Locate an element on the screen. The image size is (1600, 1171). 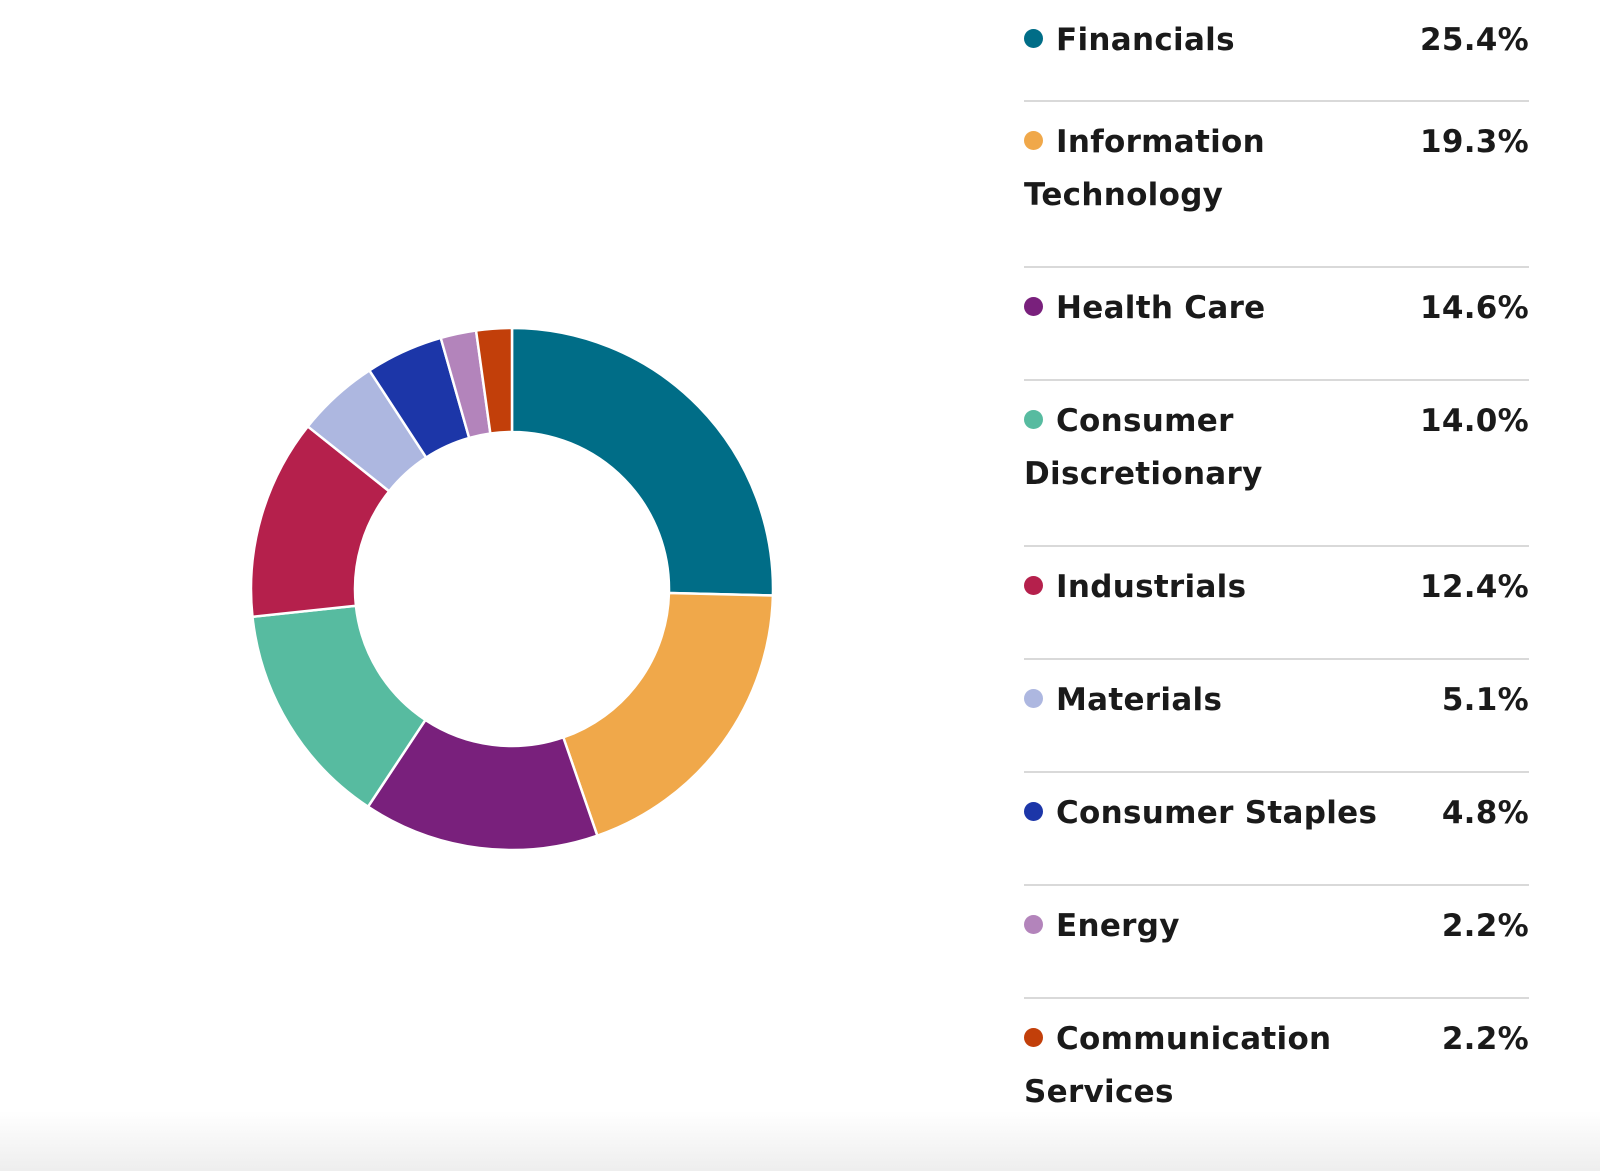
legend-row-energy: Energy 2.2% is located at coordinates (1276, 942).